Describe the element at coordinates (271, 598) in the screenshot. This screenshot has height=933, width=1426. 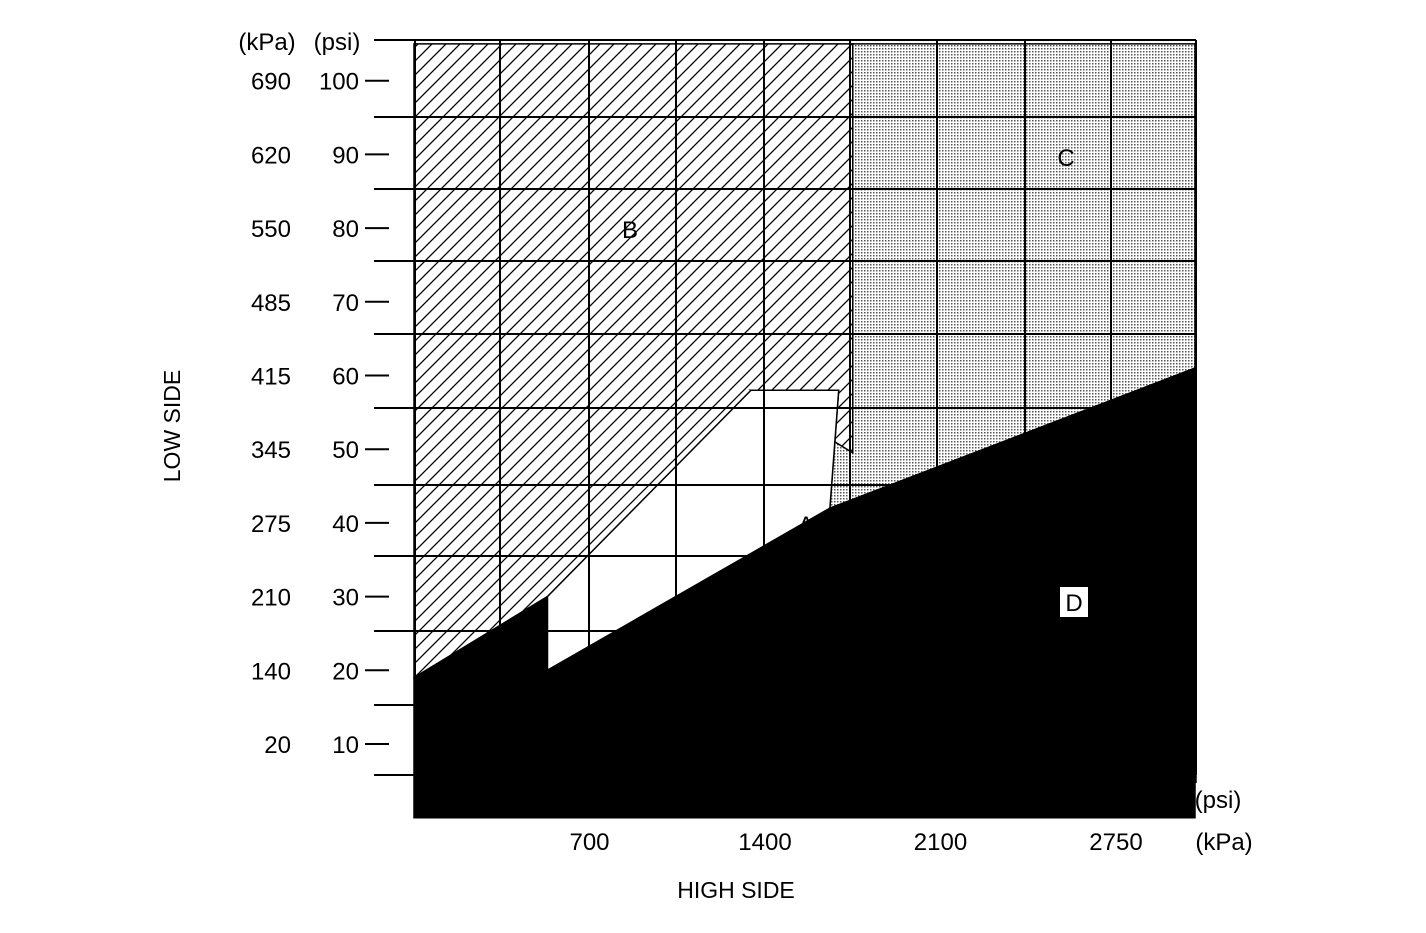
I see `y-tick-label-kpa: 210` at that location.